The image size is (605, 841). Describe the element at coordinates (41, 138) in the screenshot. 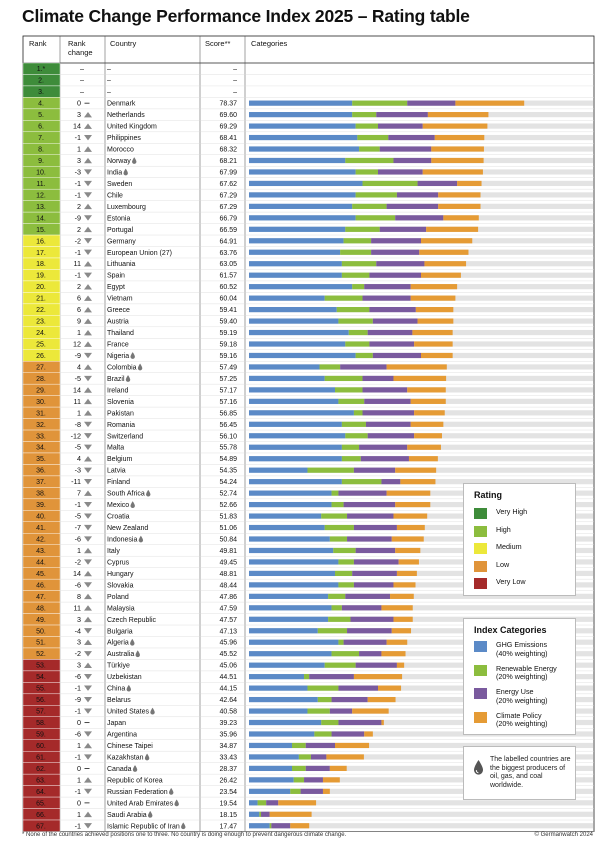

I see `rank-label: 7.` at that location.